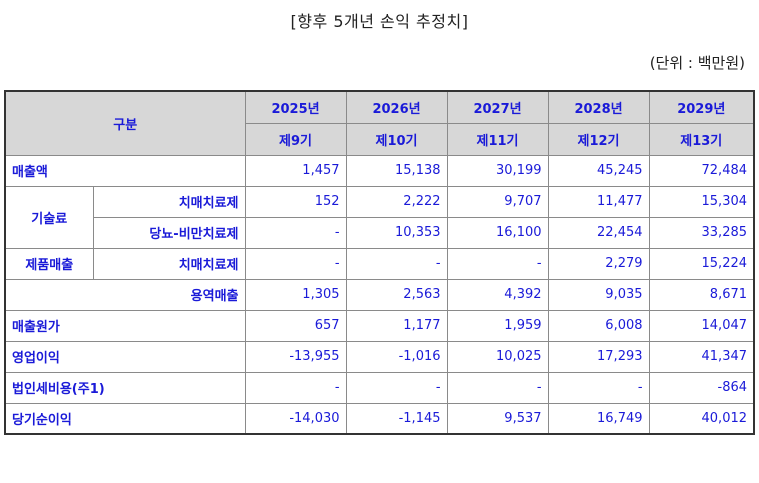  What do you see at coordinates (701, 294) in the screenshot?
I see `cell-value: 8,671` at bounding box center [701, 294].